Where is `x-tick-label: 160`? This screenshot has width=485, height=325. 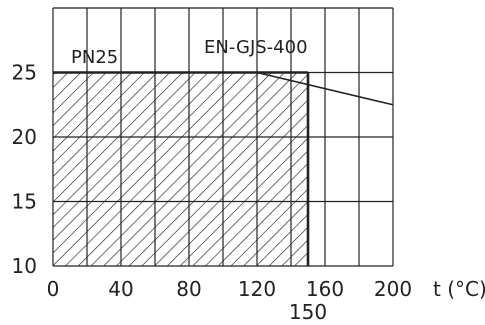 x-tick-label: 160 is located at coordinates (325, 289).